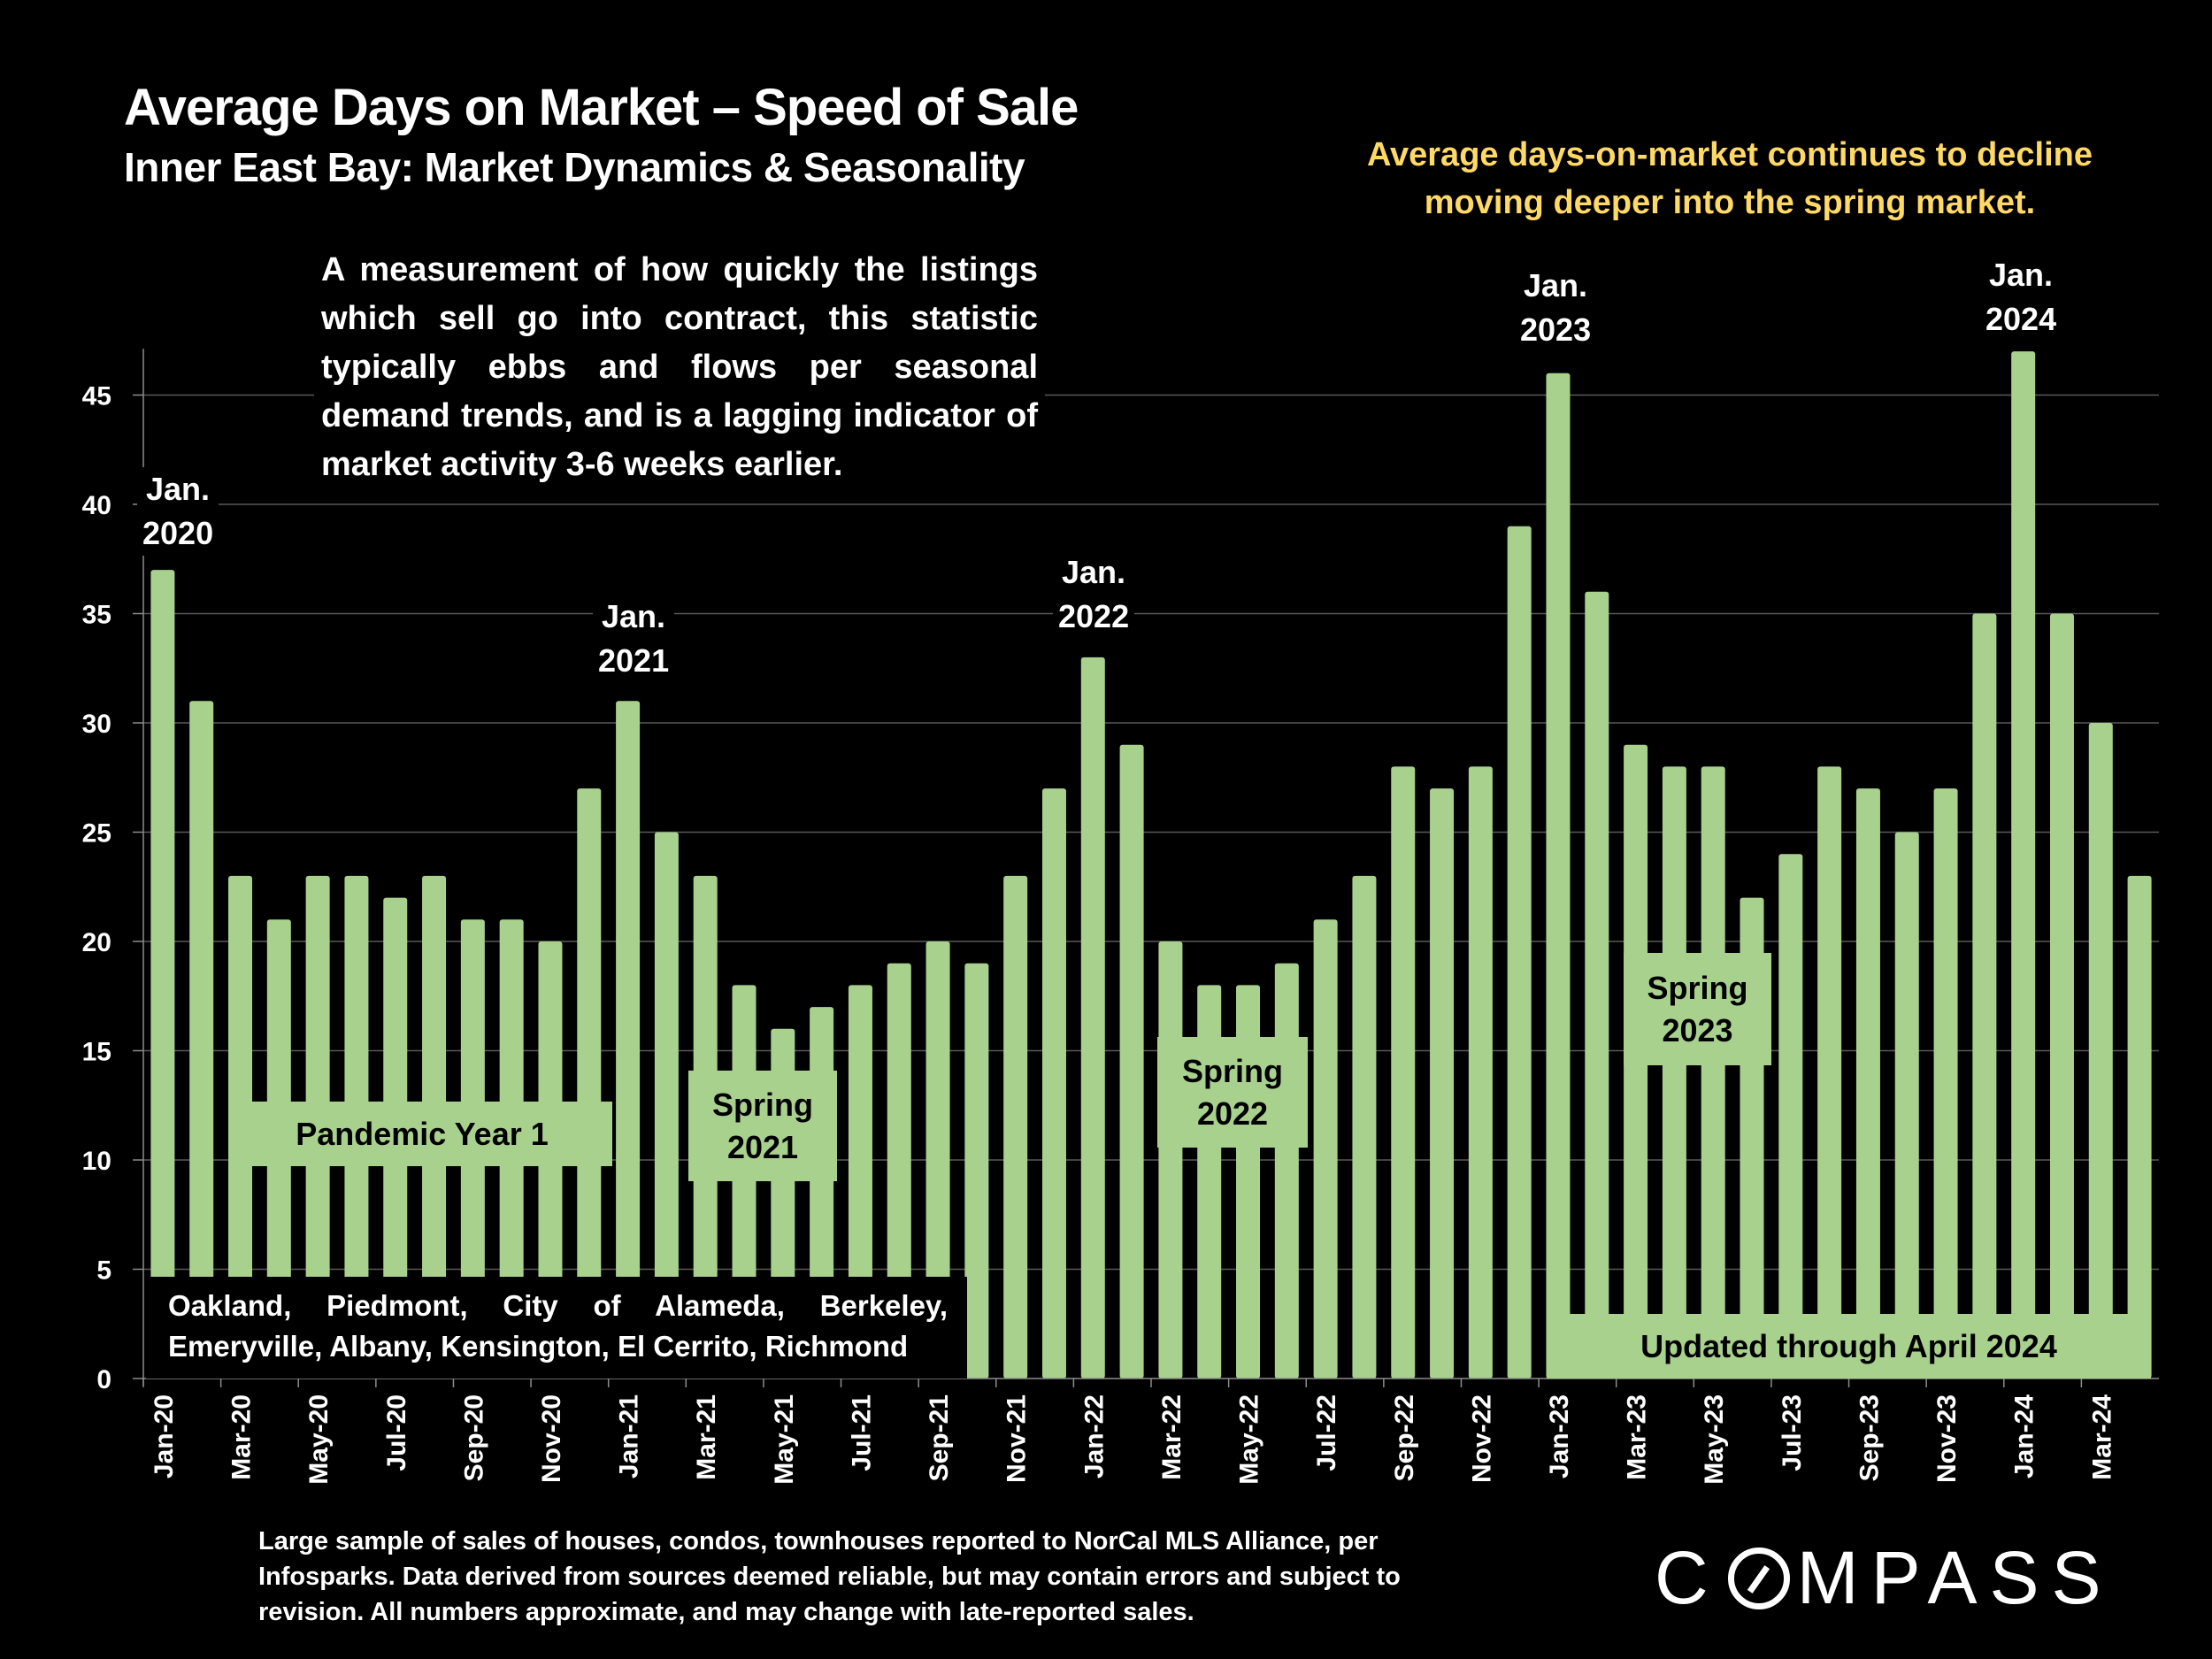 The height and width of the screenshot is (1659, 2212). Describe the element at coordinates (630, 1437) in the screenshot. I see `x-tick-label: Jan-21` at that location.